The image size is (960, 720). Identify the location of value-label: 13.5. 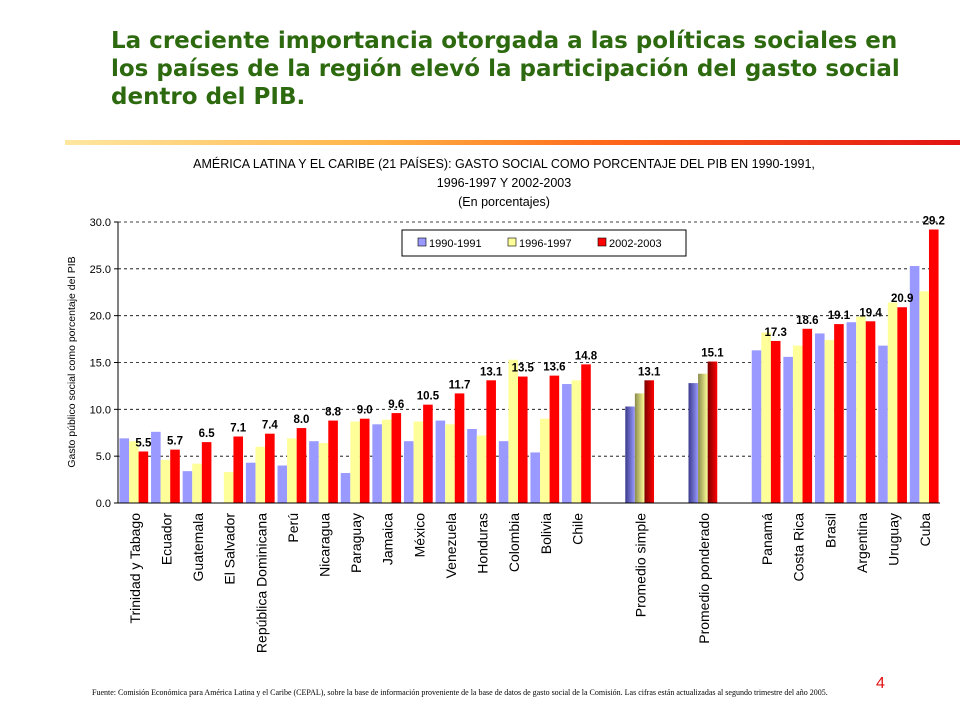
(523, 369).